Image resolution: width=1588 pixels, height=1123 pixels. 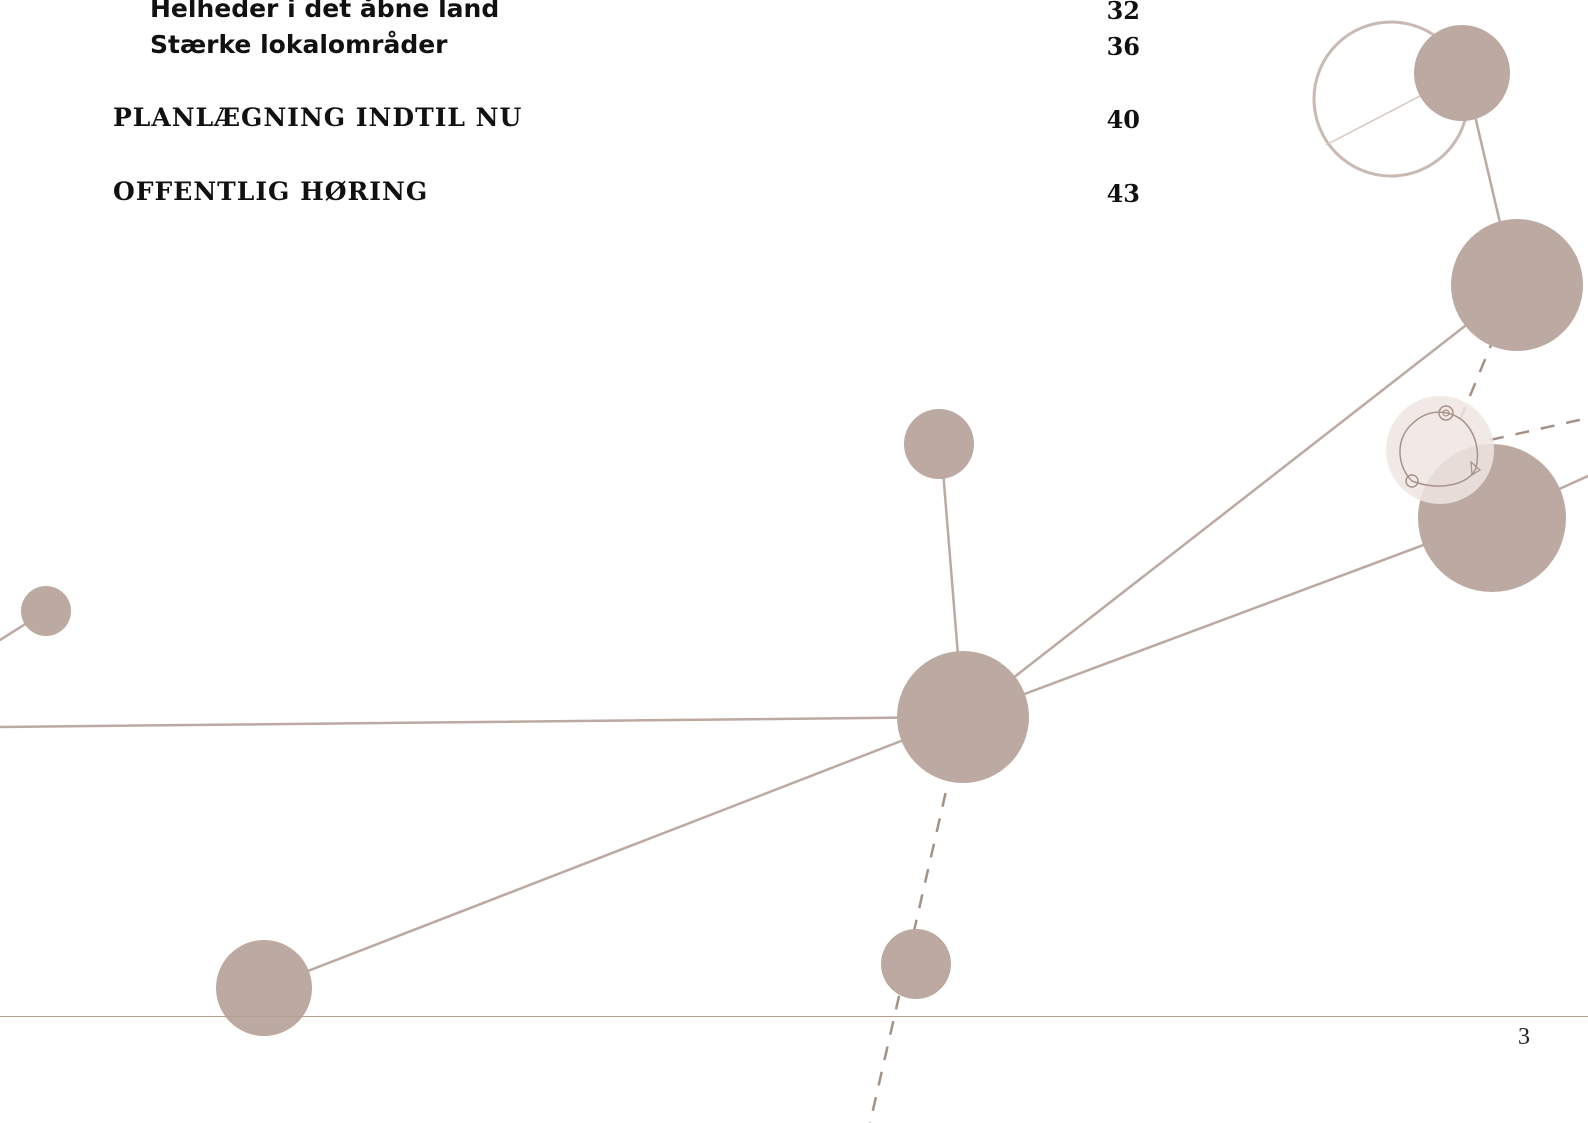 I want to click on node-small-left, so click(x=46, y=611).